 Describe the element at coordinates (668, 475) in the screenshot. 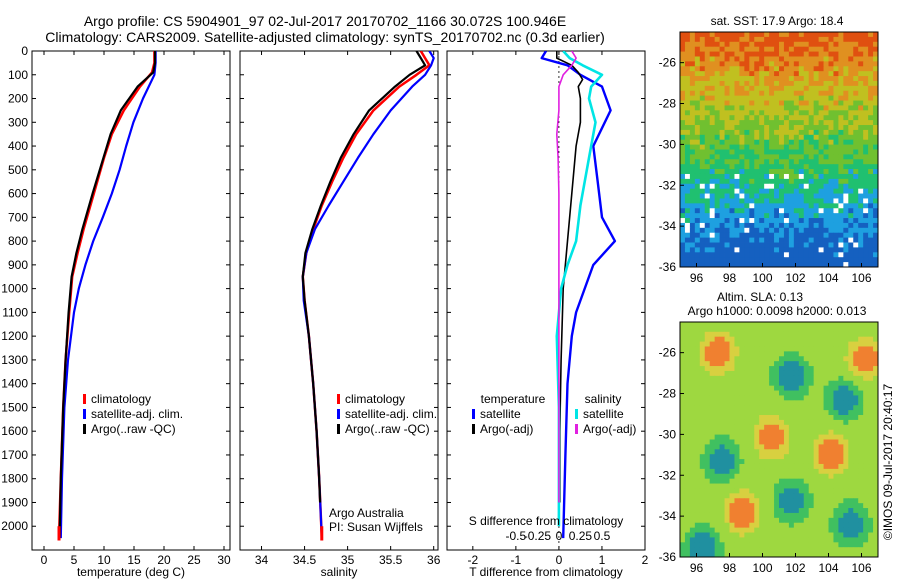

I see `sla-map-ytick-label: -32` at that location.